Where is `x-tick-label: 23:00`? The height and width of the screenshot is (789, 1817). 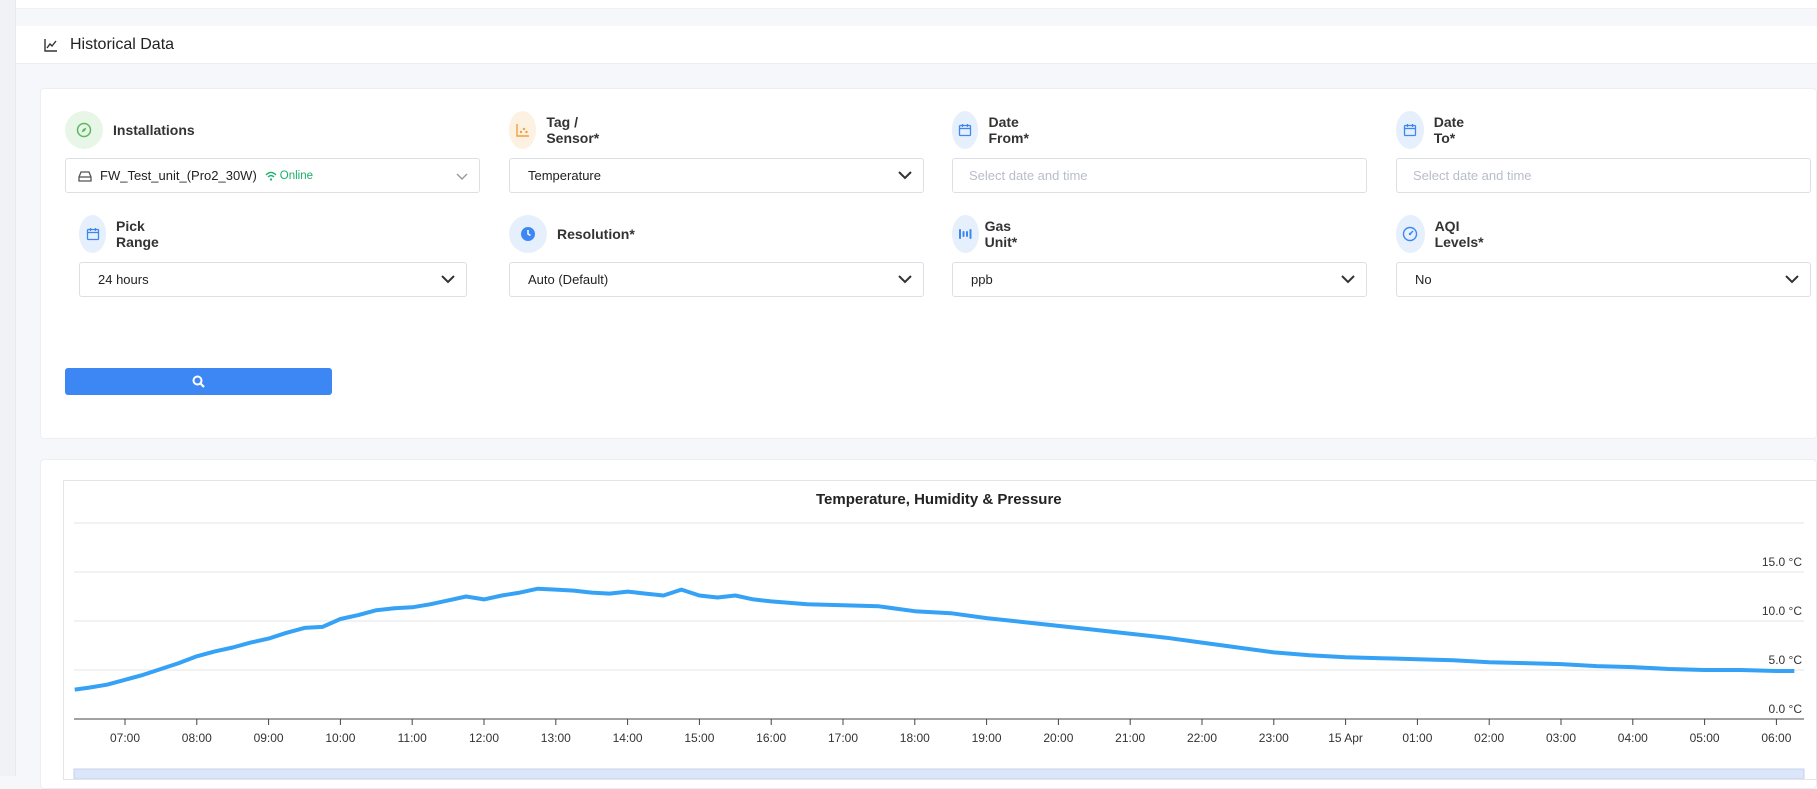
x-tick-label: 23:00 is located at coordinates (1274, 738).